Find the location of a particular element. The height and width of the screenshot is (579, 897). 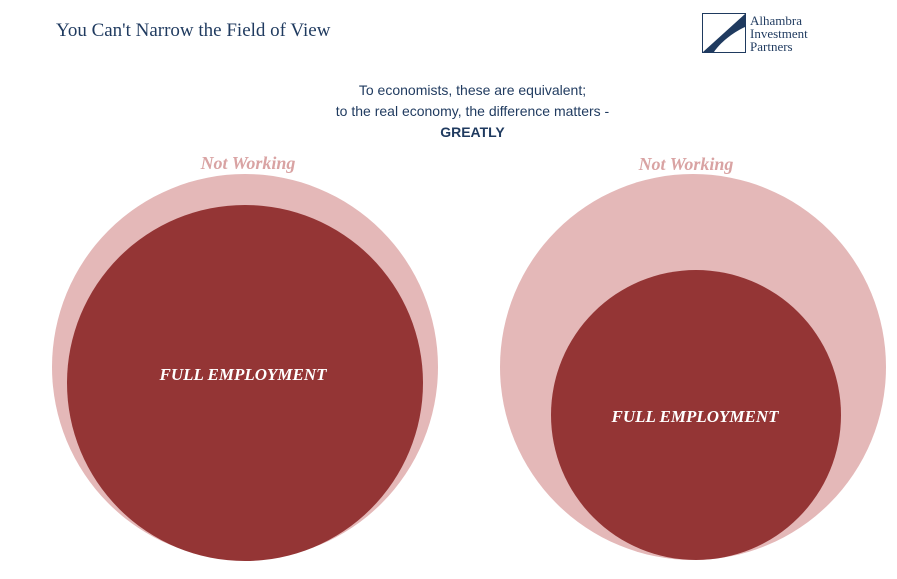

subtitle-line-1: To economists, these are equivalent; is located at coordinates (472, 90).